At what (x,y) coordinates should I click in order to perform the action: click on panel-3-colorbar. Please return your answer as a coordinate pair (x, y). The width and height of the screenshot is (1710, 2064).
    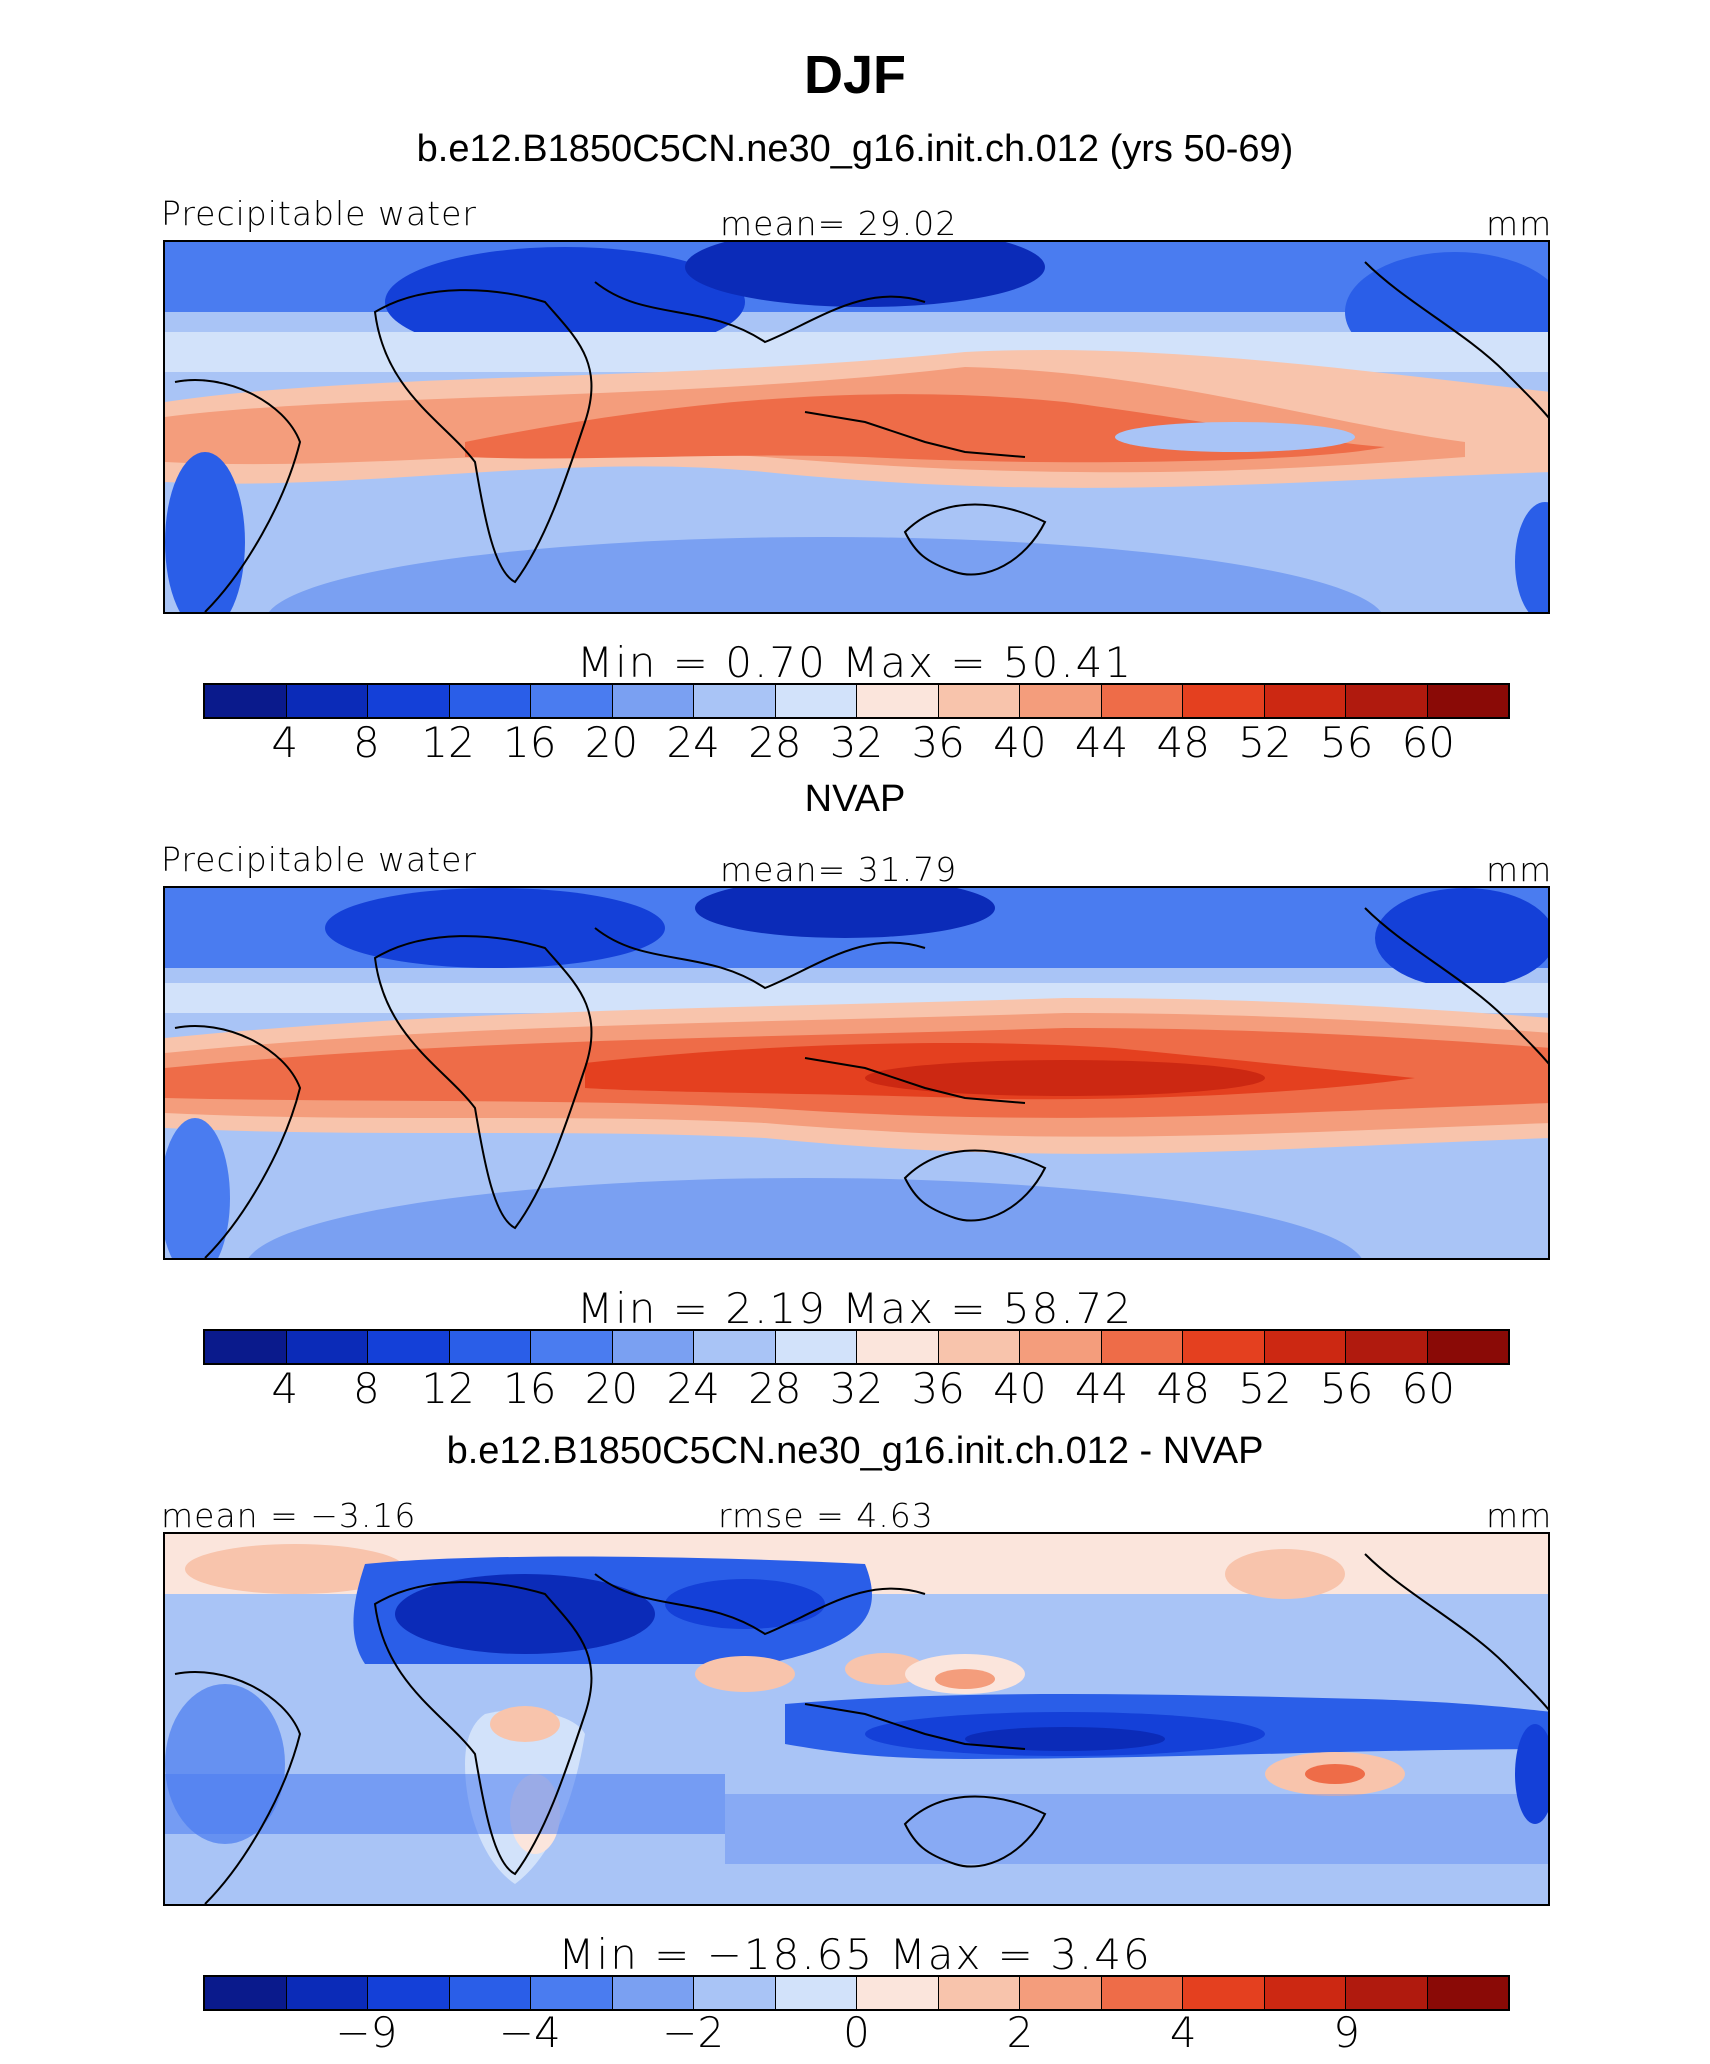
    Looking at the image, I should click on (856, 1993).